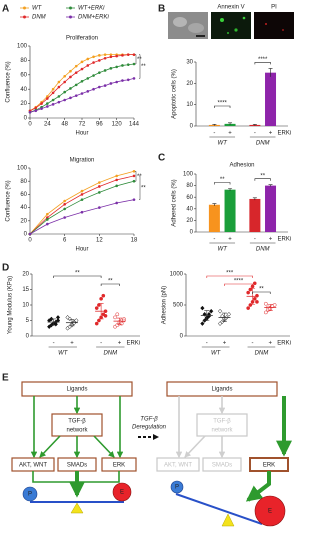  Describe the element at coordinates (139, 177) in the screenshot. I see `significance-label: **` at that location.